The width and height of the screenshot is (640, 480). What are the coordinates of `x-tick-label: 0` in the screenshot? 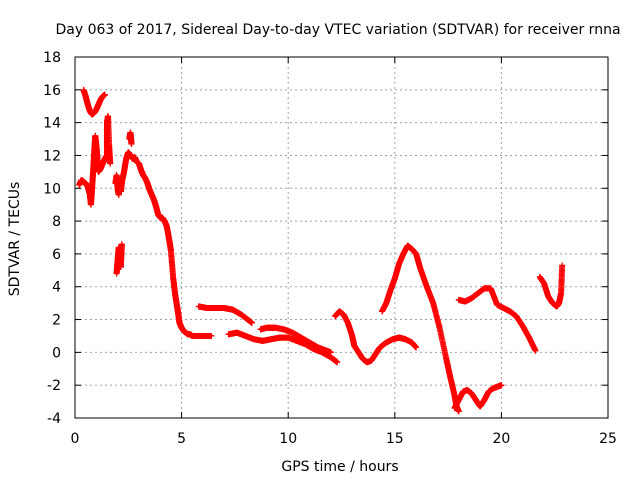 It's located at (75, 439).